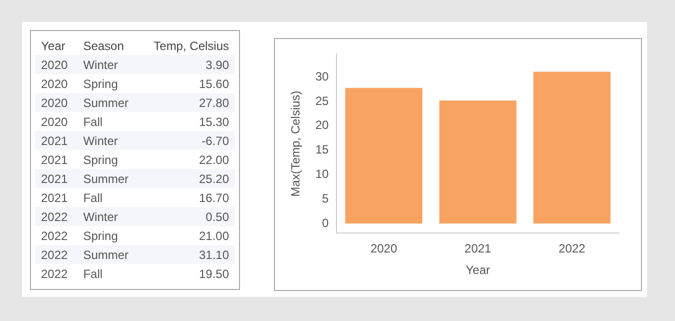 This screenshot has height=321, width=675. I want to click on text: 16.70, so click(214, 198).